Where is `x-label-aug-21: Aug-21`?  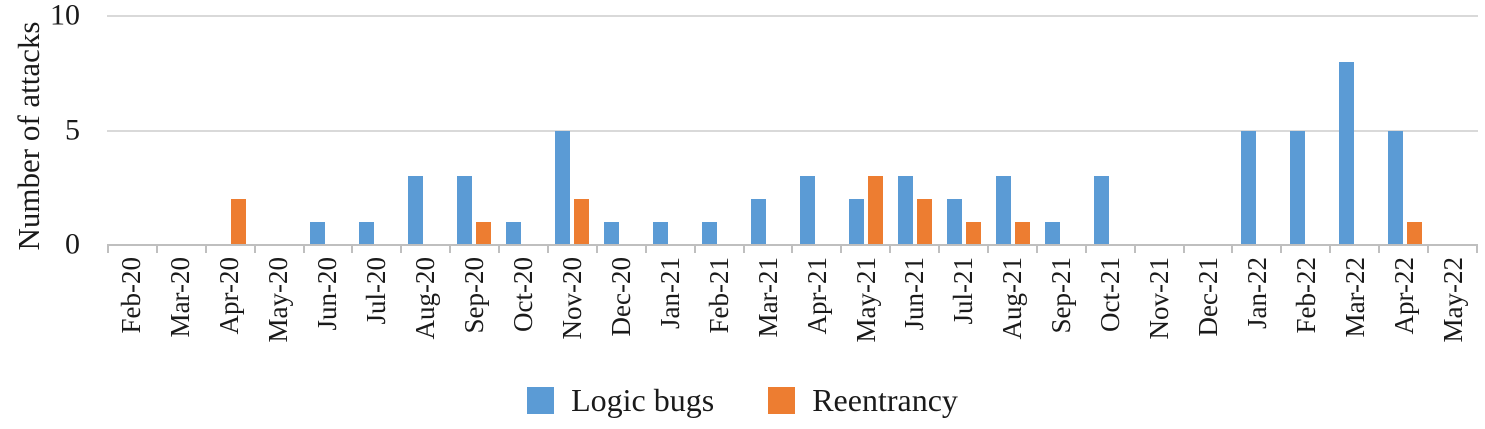 x-label-aug-21: Aug-21 is located at coordinates (1012, 298).